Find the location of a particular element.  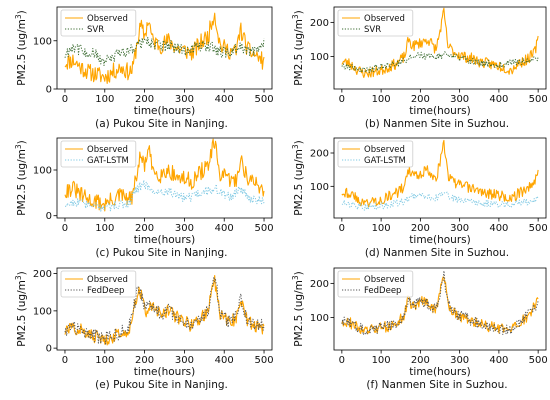

subplot-caption: (f) Nanmen Site in Suzhou. is located at coordinates (436, 385).